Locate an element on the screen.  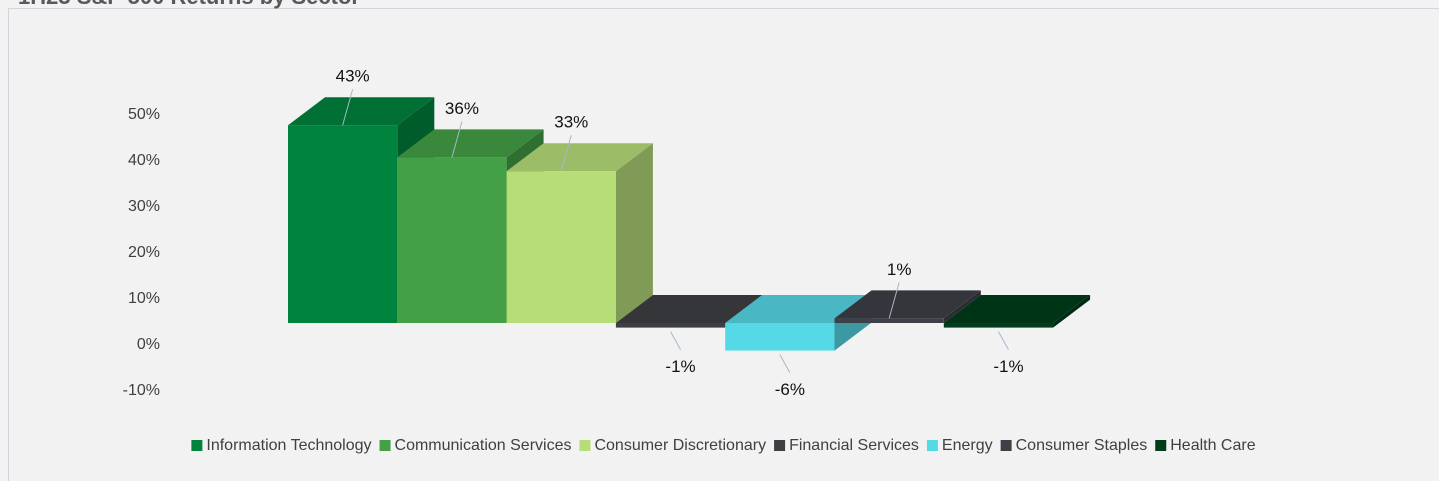
y-tick-label: 40% is located at coordinates (144, 160).